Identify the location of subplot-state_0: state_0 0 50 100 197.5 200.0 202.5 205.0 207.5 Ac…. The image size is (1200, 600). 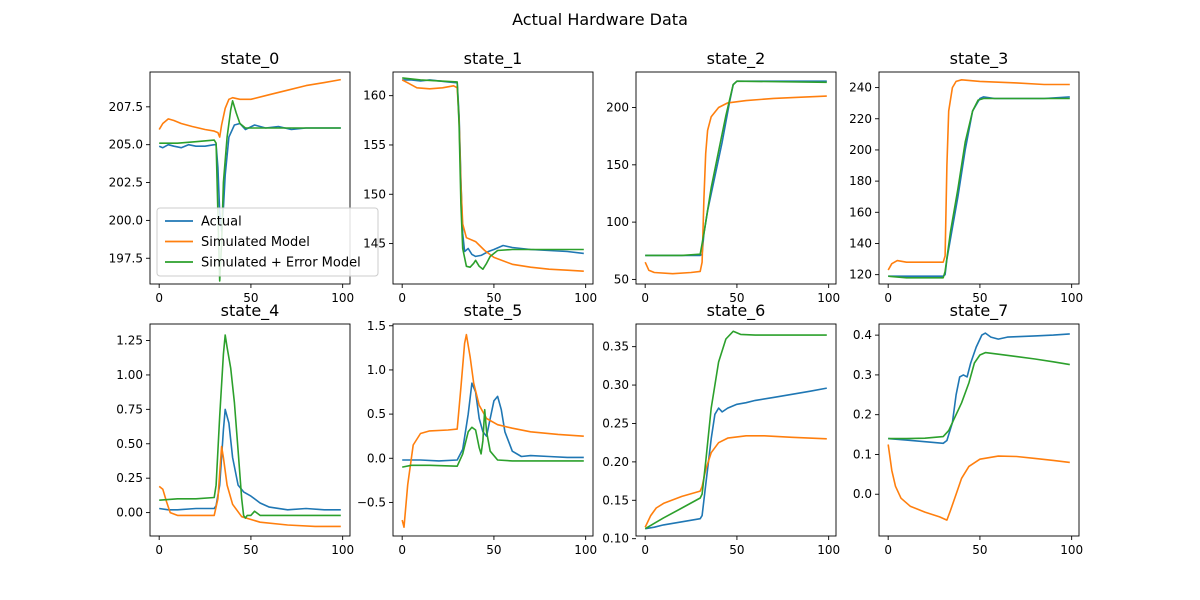
(244, 177).